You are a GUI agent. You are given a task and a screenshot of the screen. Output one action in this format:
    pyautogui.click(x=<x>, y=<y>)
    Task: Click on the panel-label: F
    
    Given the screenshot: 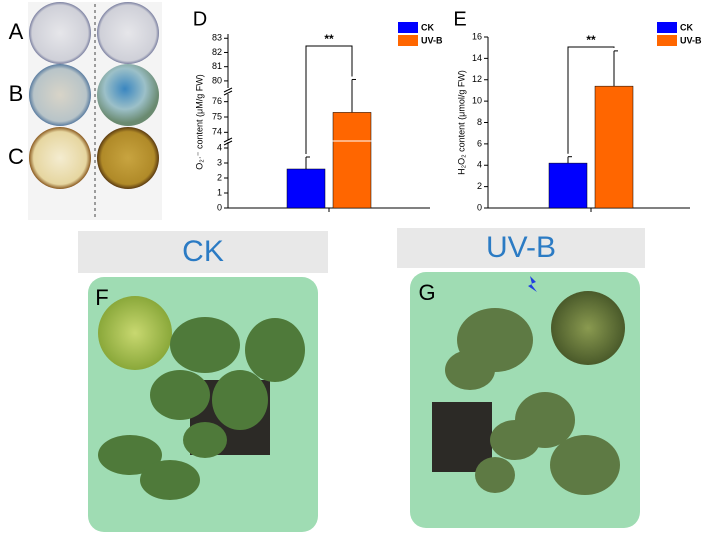 What is the action you would take?
    pyautogui.click(x=101, y=297)
    